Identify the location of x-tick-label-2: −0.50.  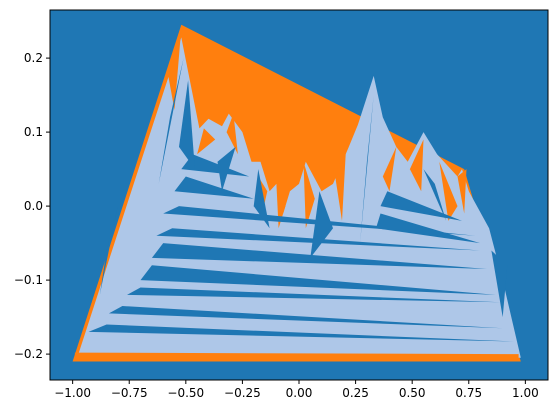
(185, 393).